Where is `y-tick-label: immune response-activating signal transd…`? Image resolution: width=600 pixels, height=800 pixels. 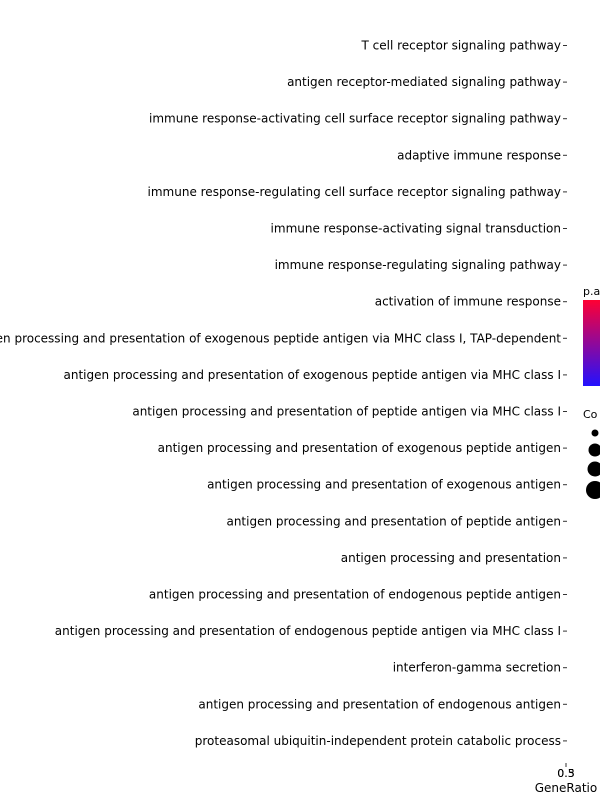 y-tick-label: immune response-activating signal transd… is located at coordinates (416, 229).